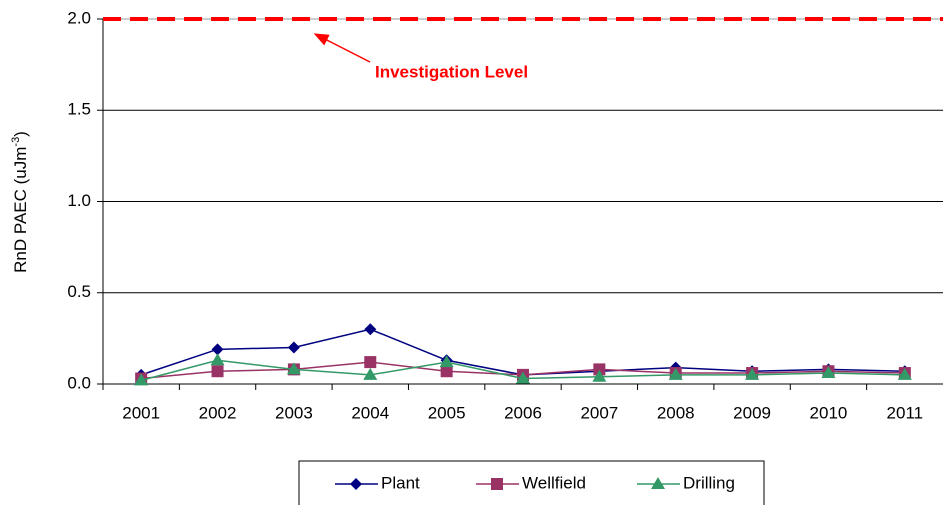  I want to click on x-tick-label: 2005, so click(447, 412).